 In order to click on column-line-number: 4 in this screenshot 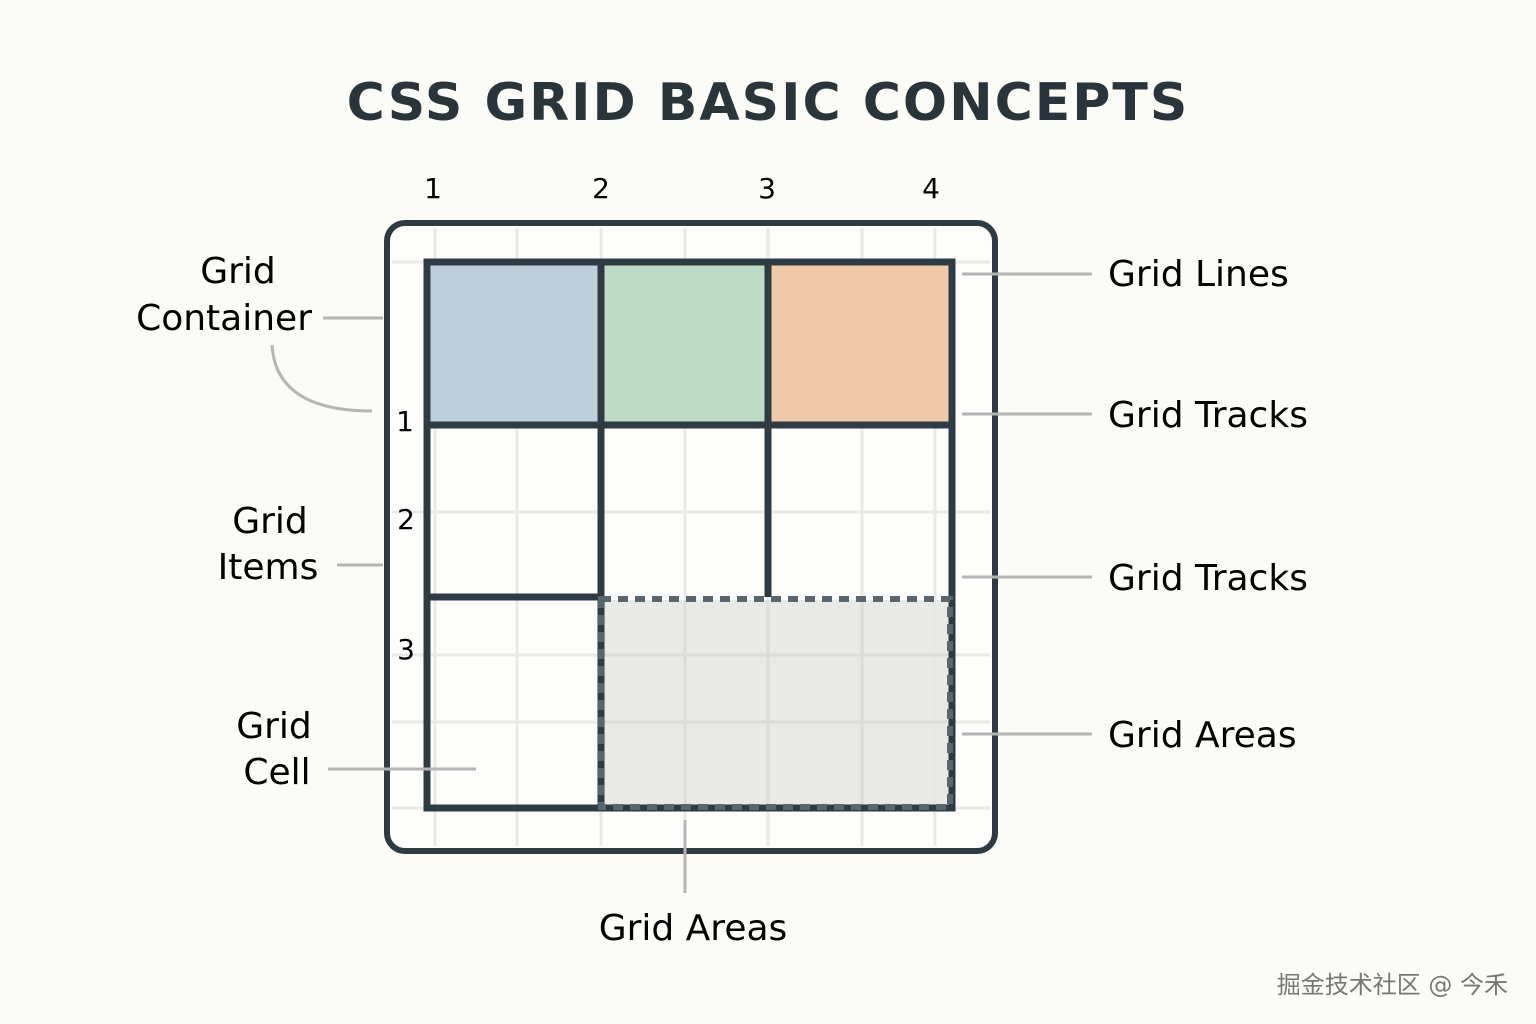, I will do `click(931, 188)`.